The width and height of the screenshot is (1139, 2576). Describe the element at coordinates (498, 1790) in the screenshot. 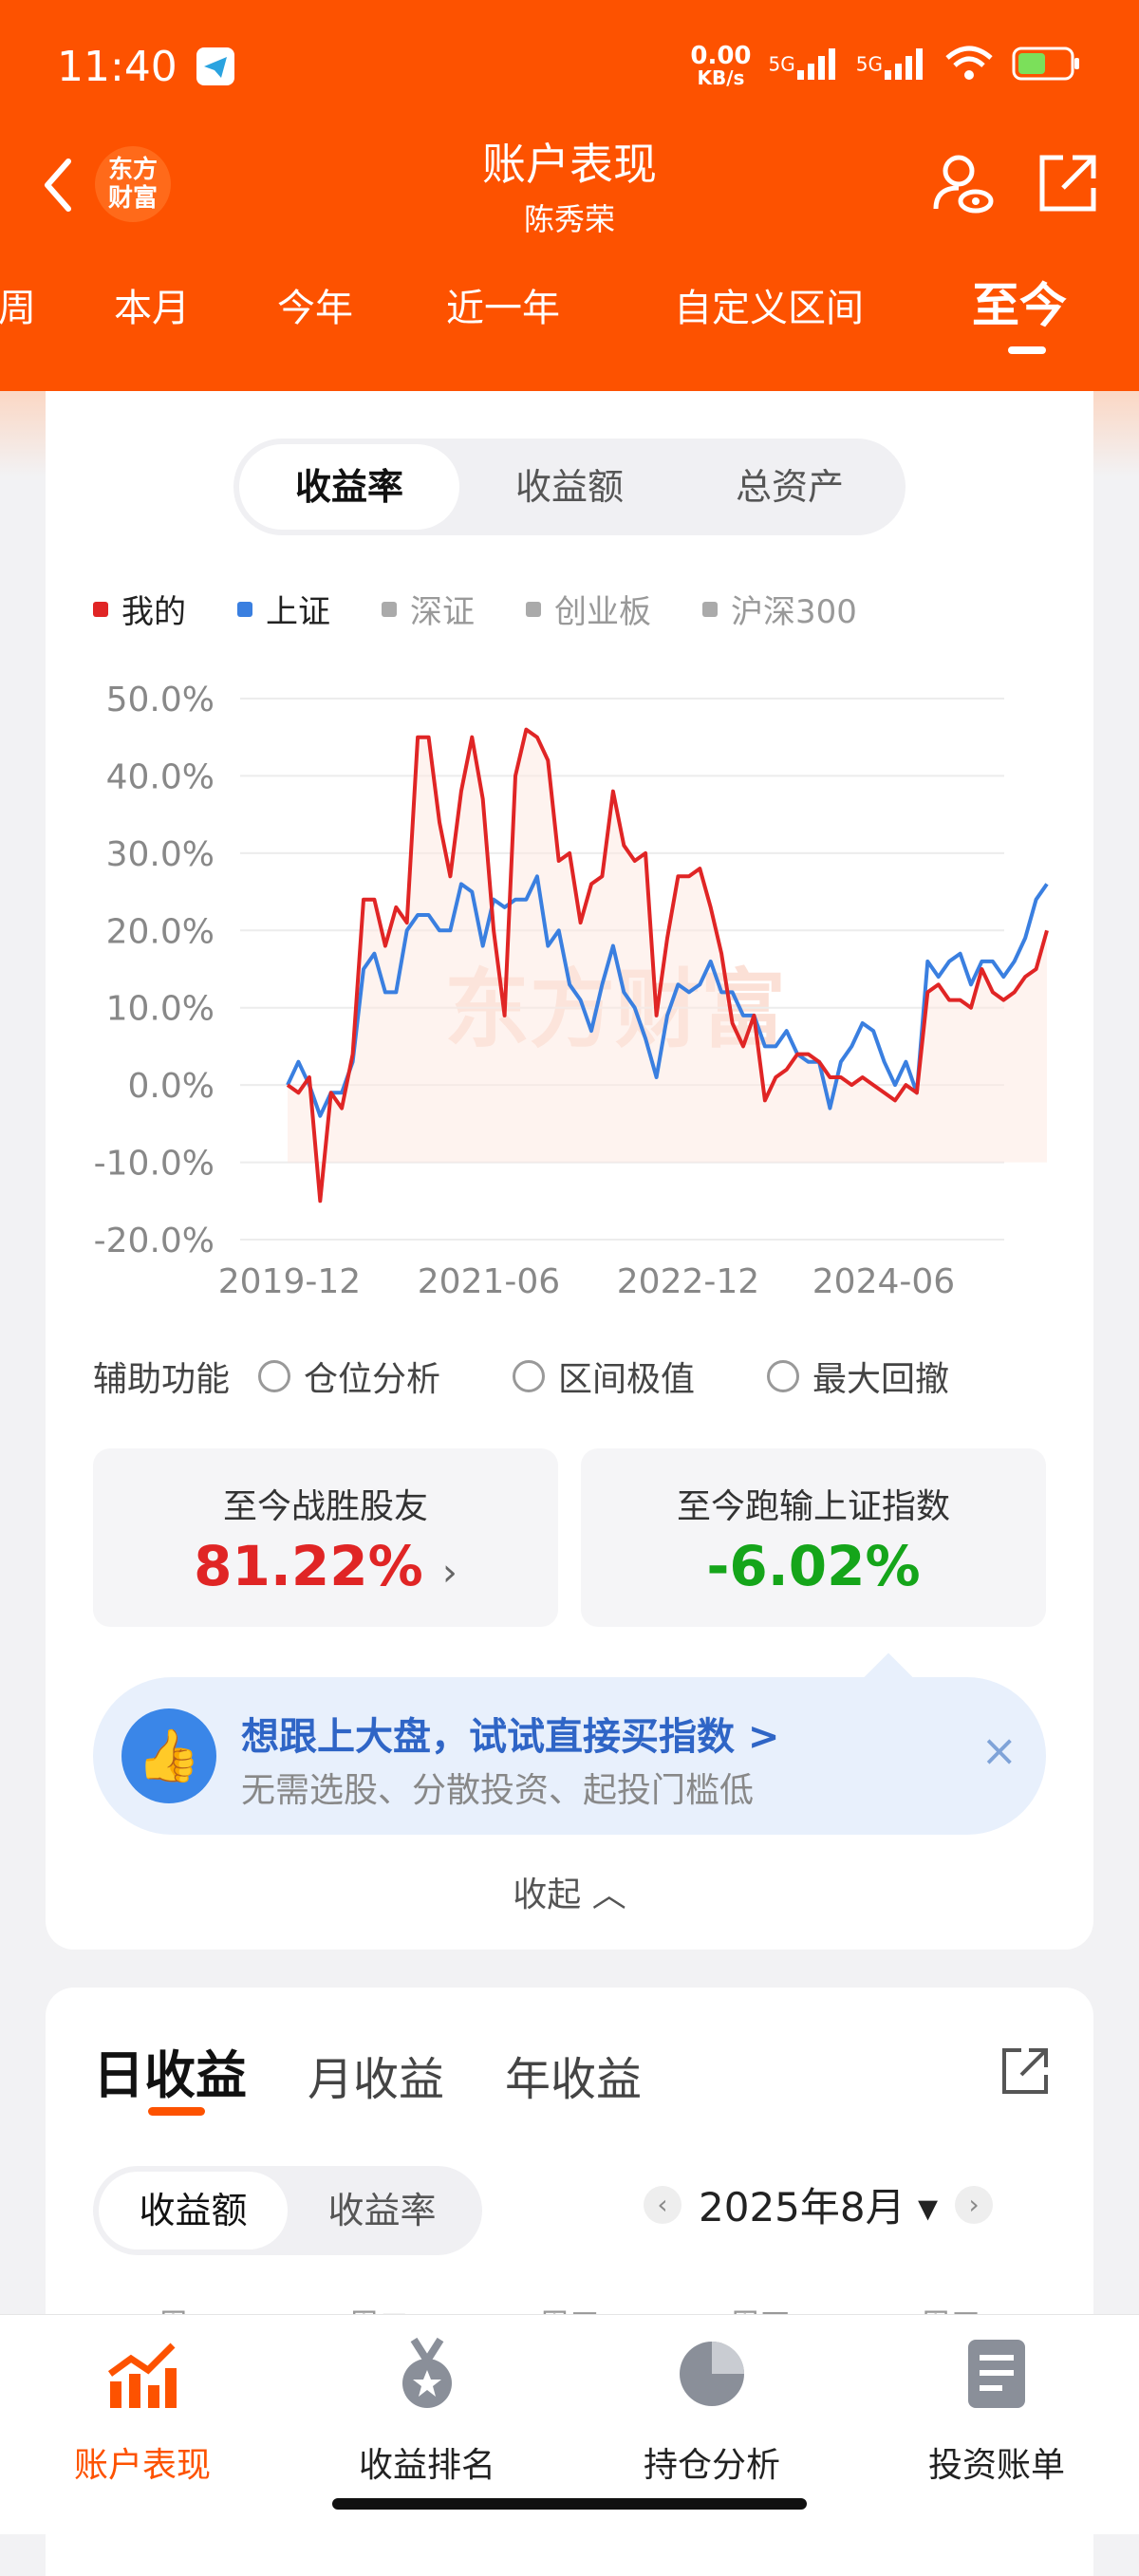

I see `promo-subtitle: 无需选股、分散投资、起投门槛低` at that location.